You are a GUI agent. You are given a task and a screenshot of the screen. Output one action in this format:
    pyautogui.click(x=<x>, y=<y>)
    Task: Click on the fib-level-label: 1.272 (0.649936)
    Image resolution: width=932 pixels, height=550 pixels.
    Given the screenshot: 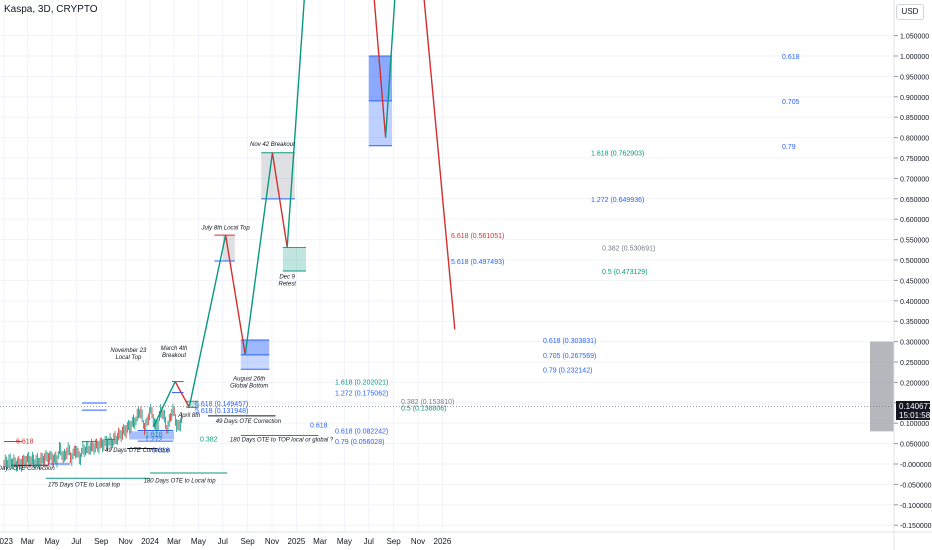 What is the action you would take?
    pyautogui.click(x=617, y=200)
    